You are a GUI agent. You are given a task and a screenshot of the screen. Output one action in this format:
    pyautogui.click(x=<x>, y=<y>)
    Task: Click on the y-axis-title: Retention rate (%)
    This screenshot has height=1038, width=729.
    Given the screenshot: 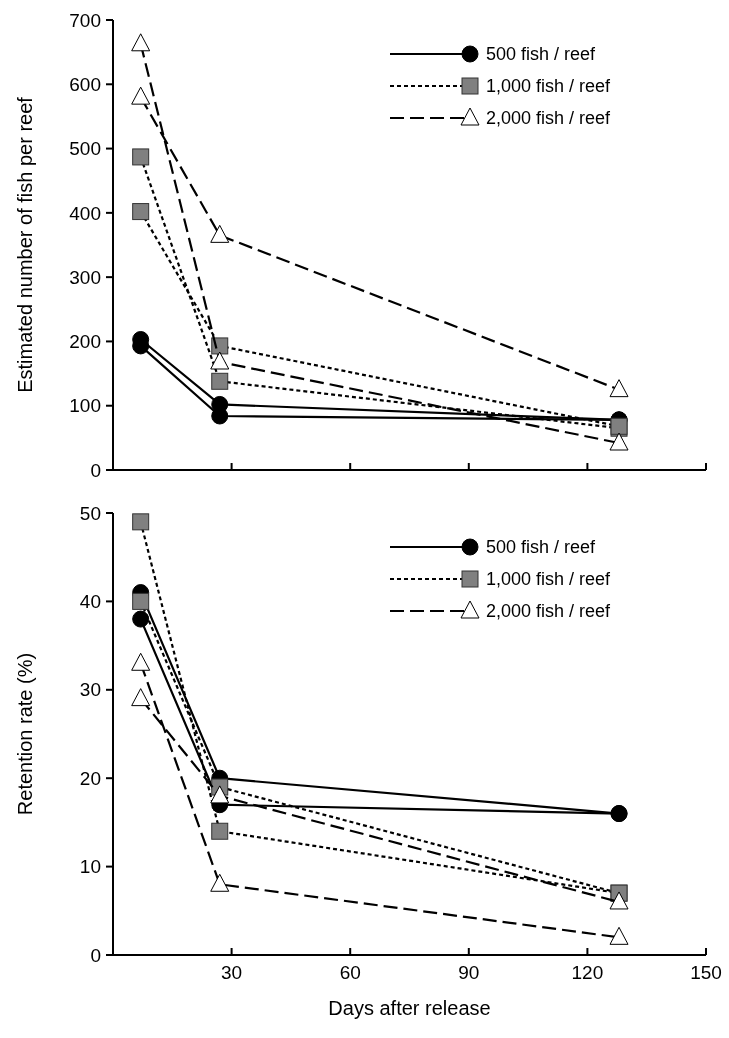 What is the action you would take?
    pyautogui.click(x=25, y=734)
    